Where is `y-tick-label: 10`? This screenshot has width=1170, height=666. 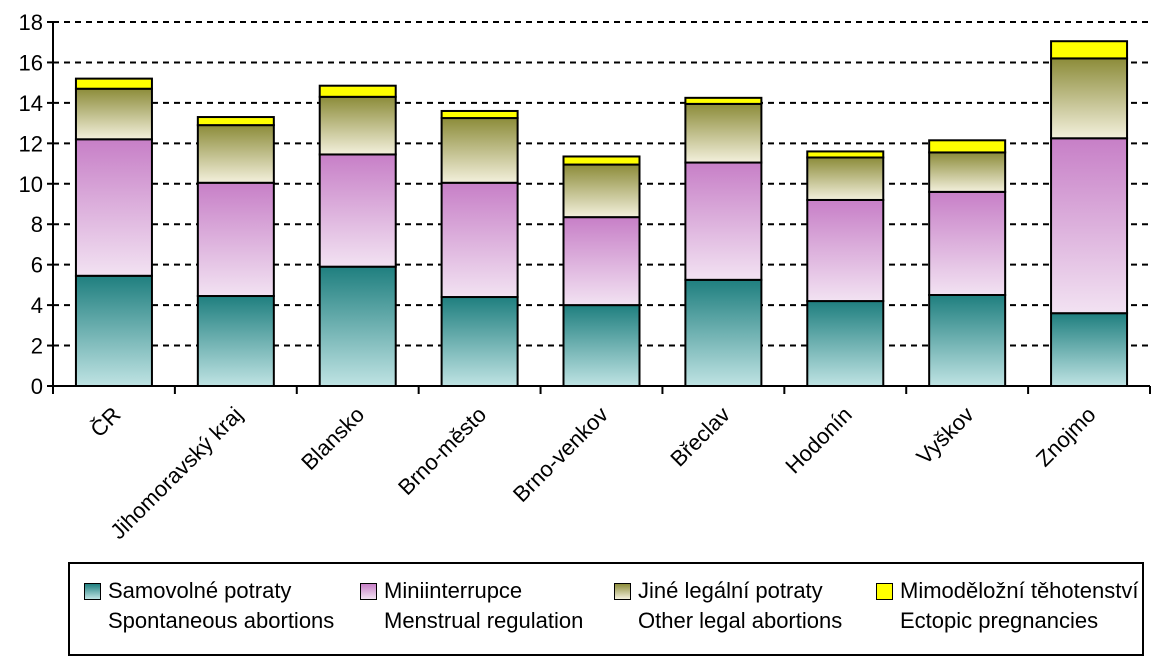 y-tick-label: 10 is located at coordinates (31, 184).